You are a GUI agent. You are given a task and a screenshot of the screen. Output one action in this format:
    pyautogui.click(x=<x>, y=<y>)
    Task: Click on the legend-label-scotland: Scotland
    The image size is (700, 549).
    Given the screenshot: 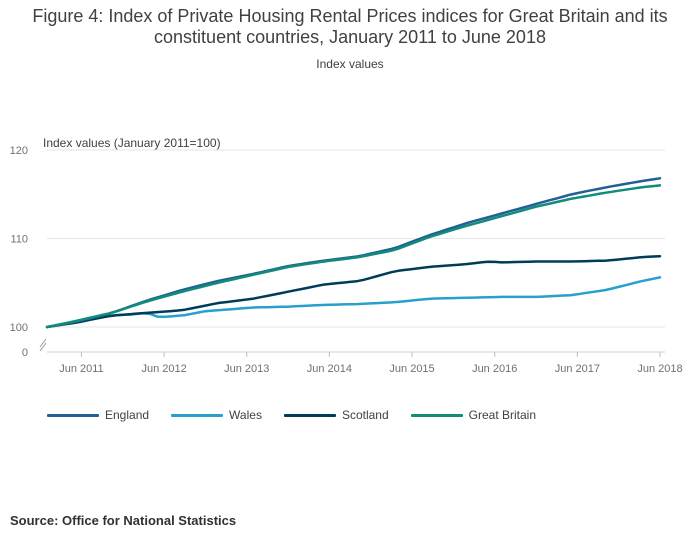 What is the action you would take?
    pyautogui.click(x=365, y=415)
    